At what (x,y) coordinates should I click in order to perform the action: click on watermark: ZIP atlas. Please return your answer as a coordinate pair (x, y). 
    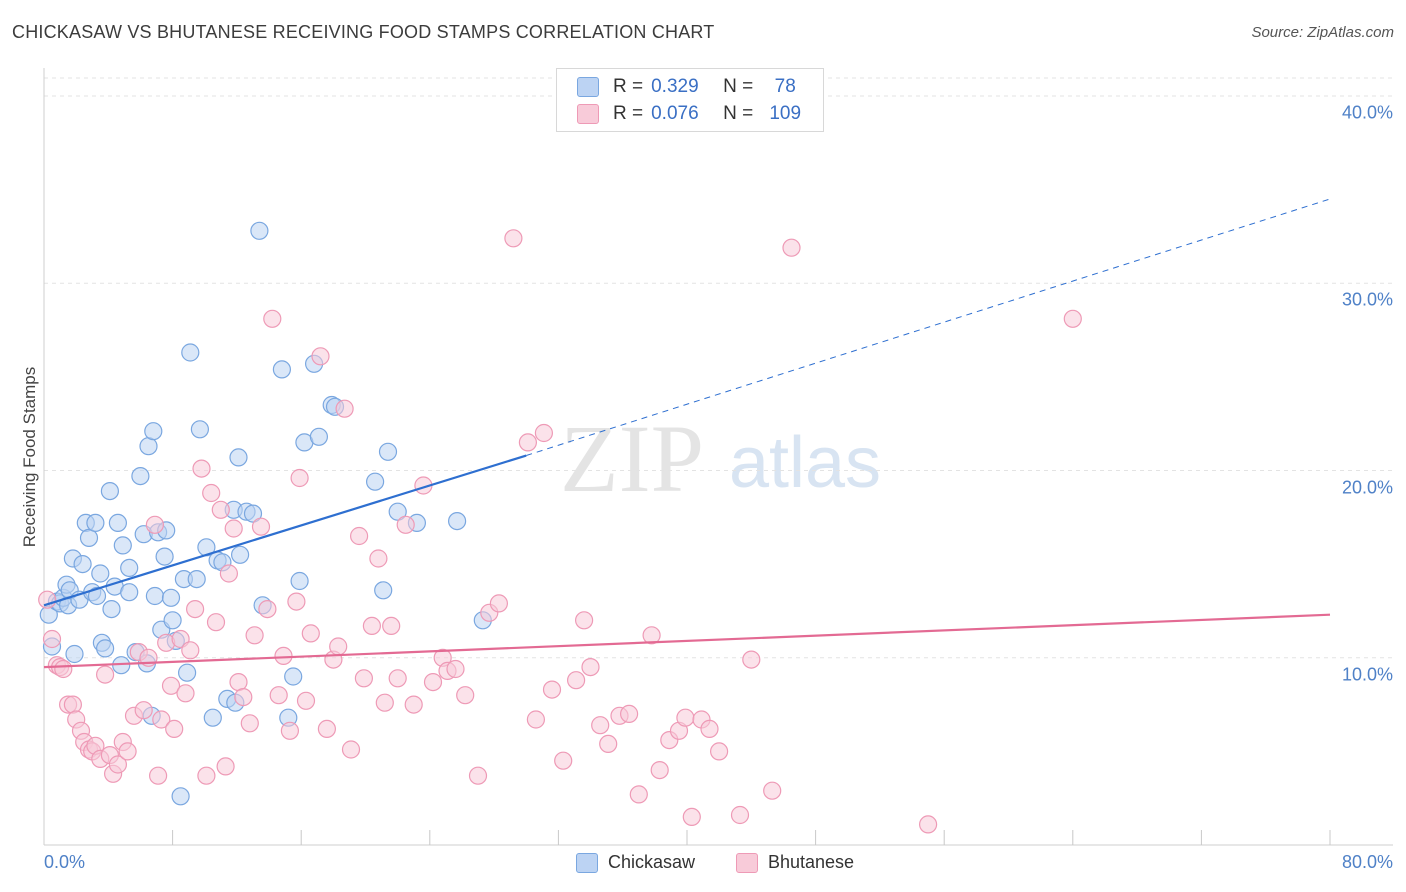
    Looking at the image, I should click on (720, 458).